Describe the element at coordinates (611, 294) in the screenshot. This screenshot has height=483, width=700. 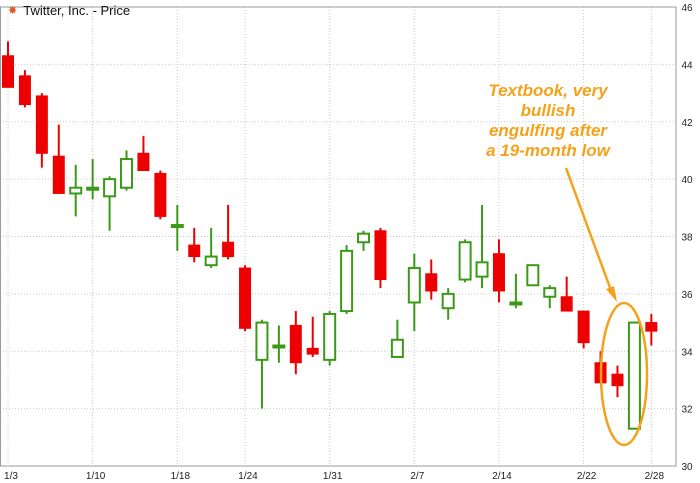
I see `callout-arrow-head` at that location.